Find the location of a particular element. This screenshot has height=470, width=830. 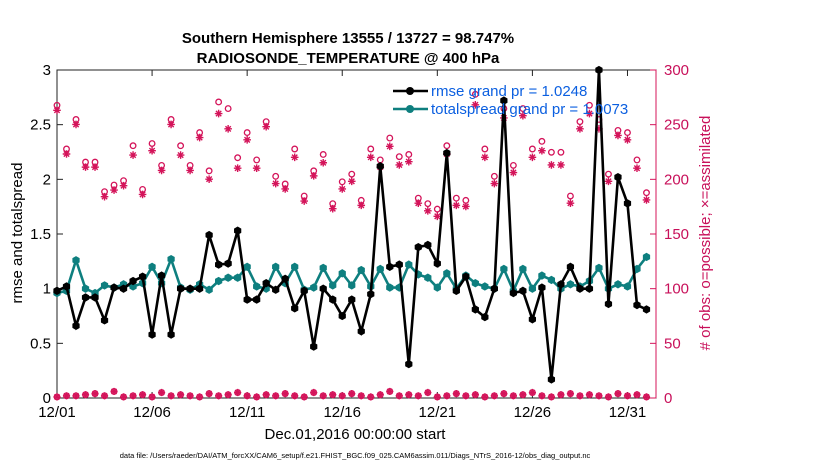

legend-totalspread-marker is located at coordinates (410, 109).